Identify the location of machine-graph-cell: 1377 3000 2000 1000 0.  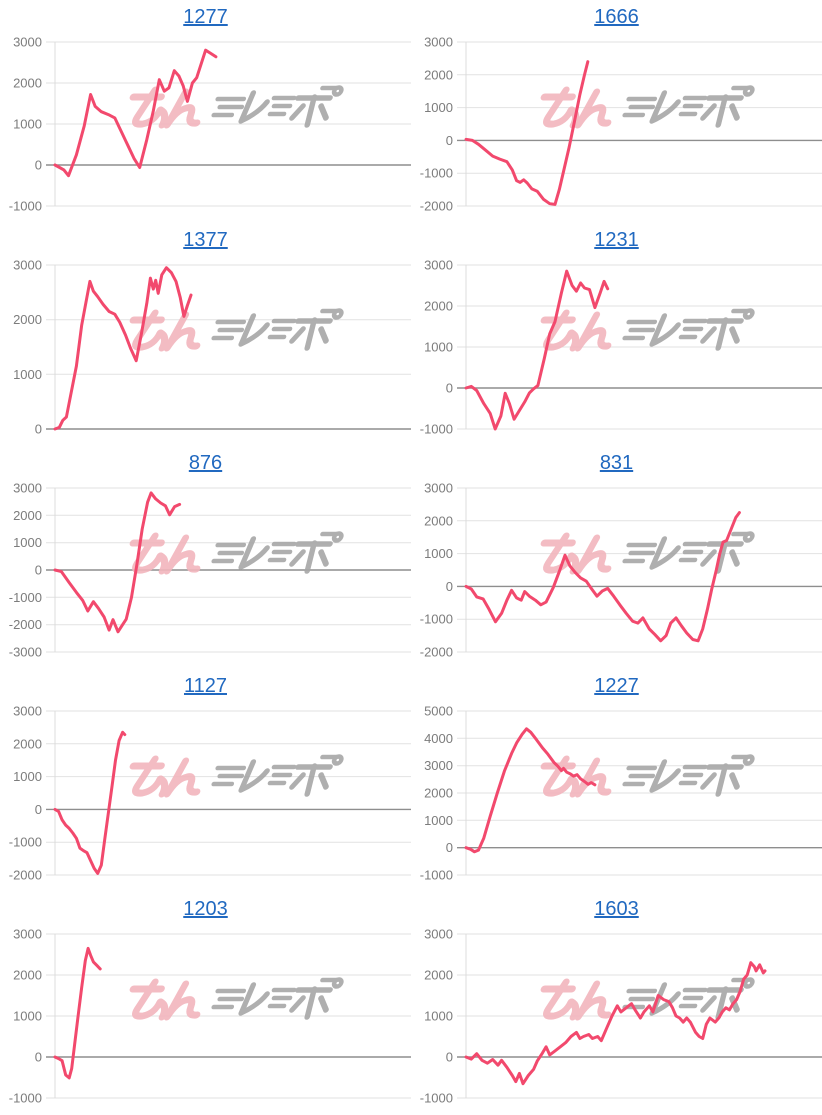
(205, 334).